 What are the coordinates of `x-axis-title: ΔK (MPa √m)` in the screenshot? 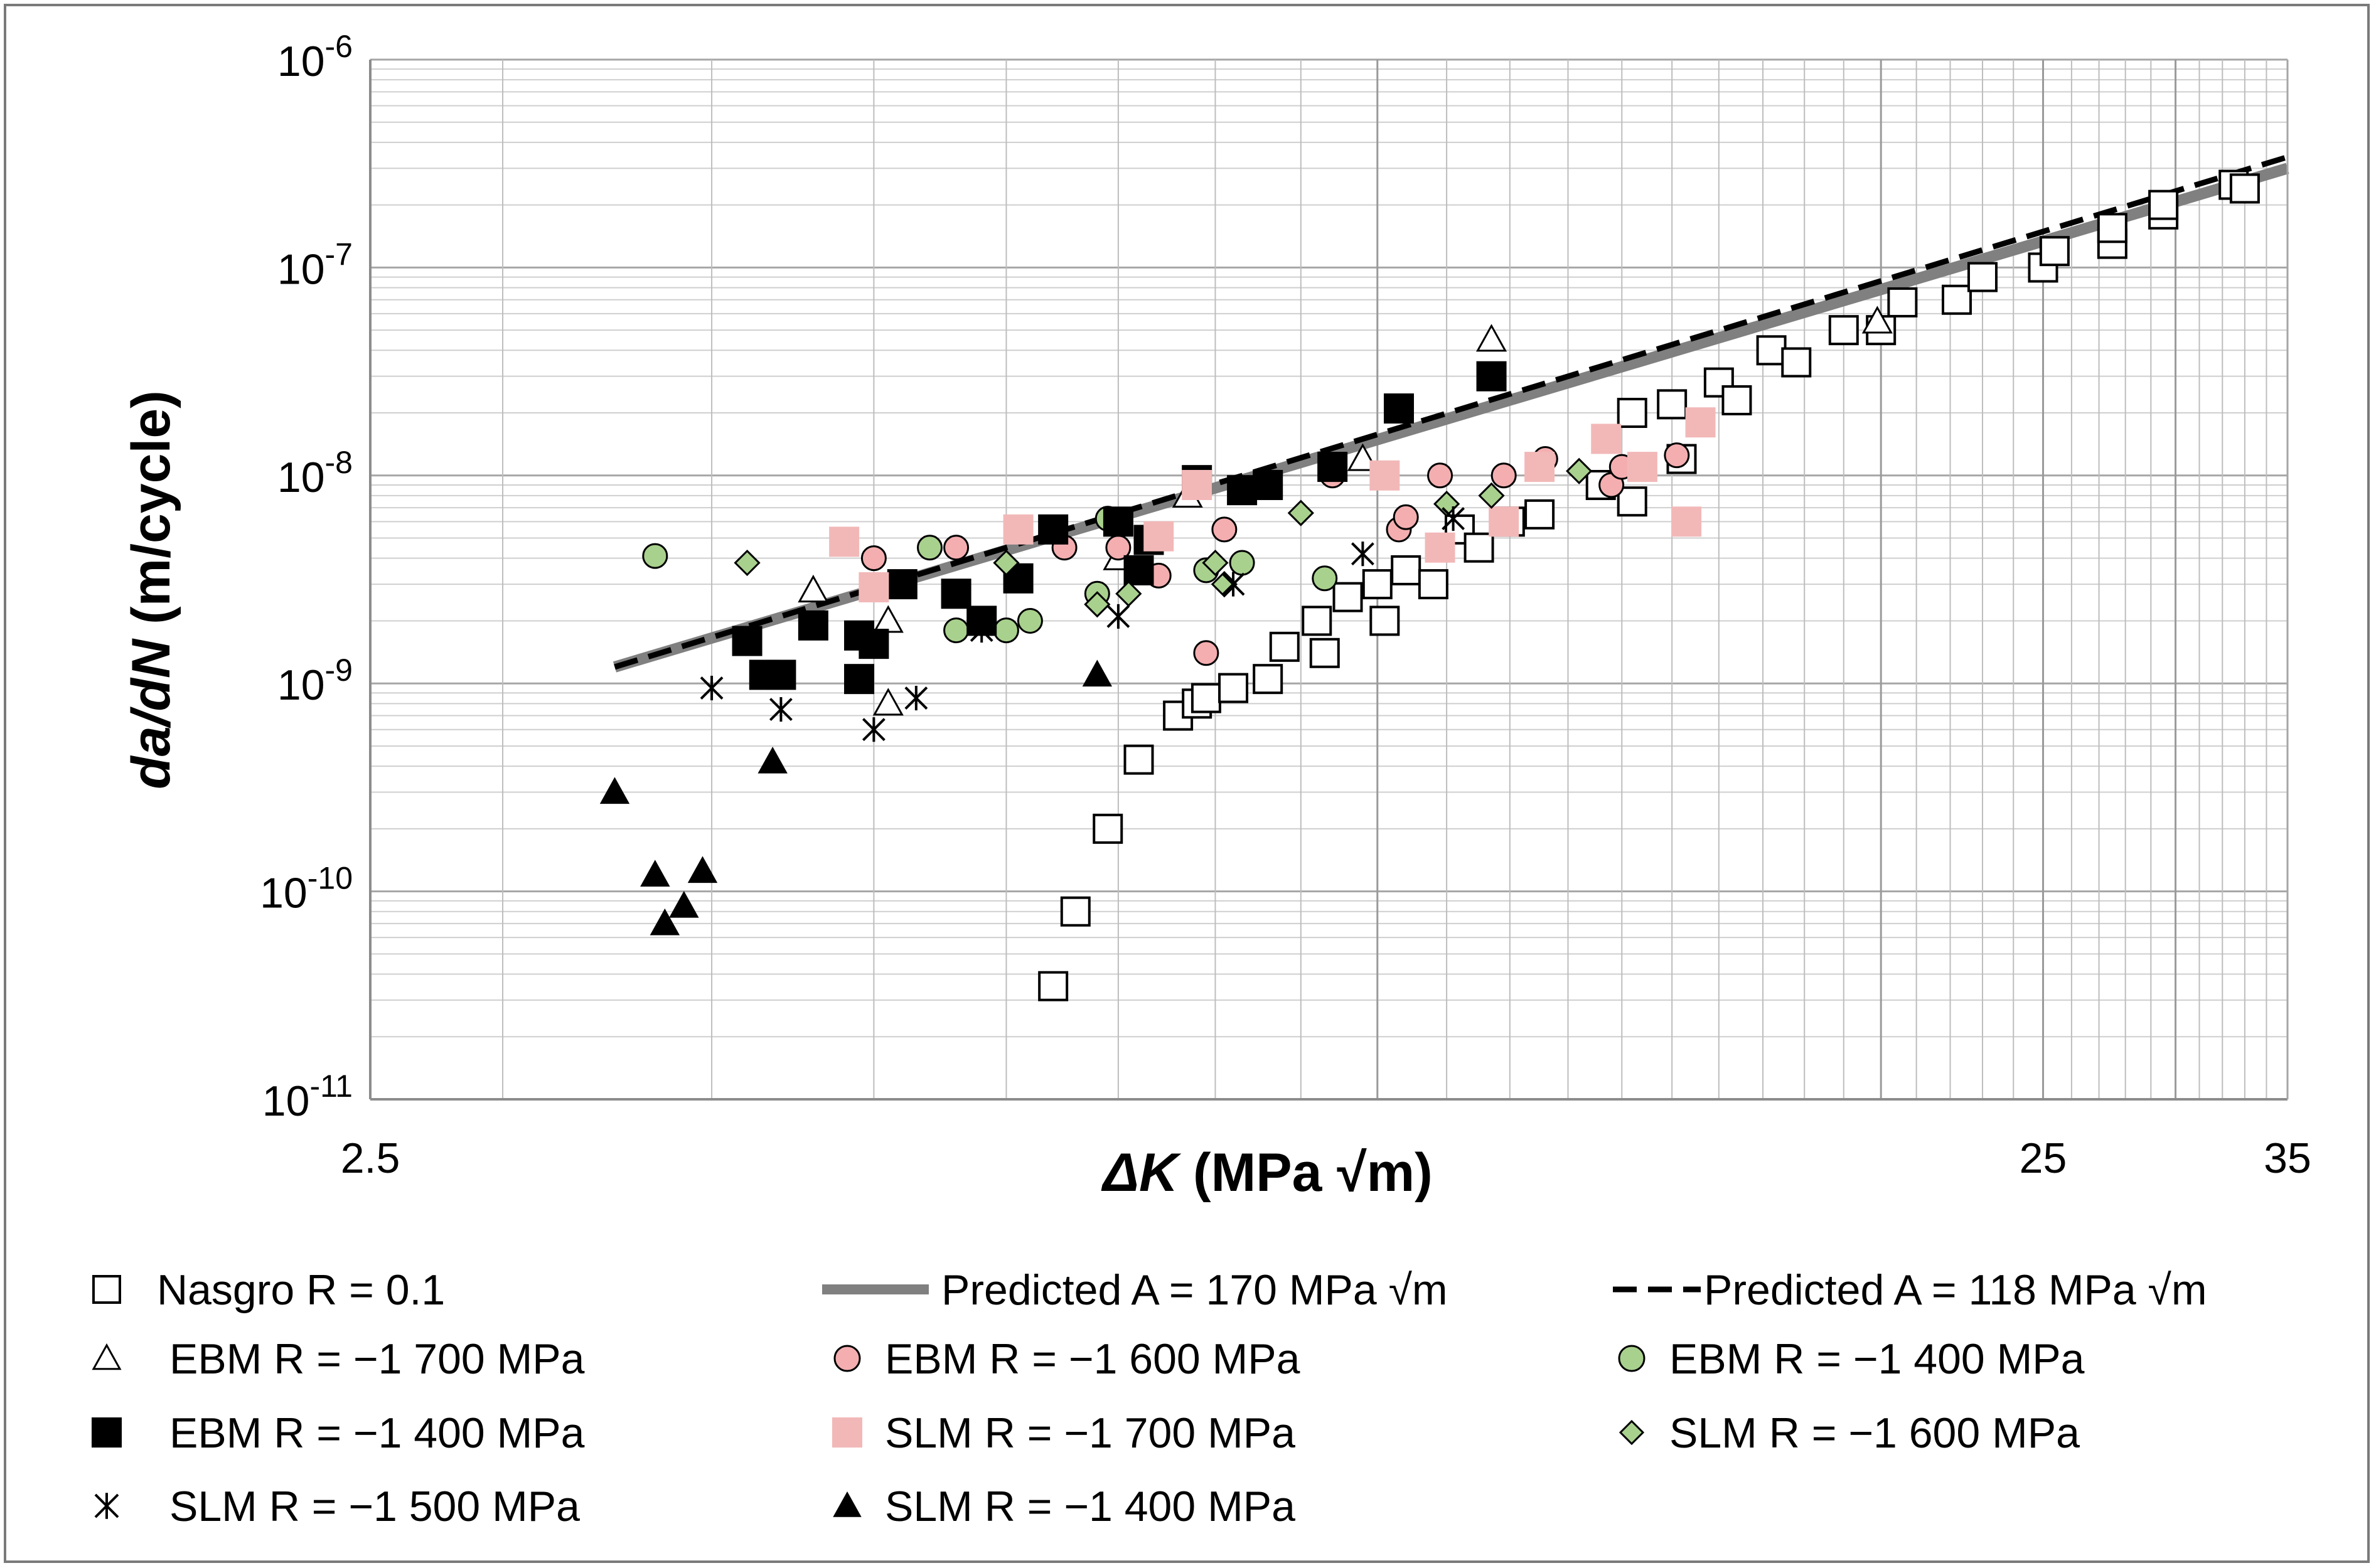 It's located at (1266, 1173).